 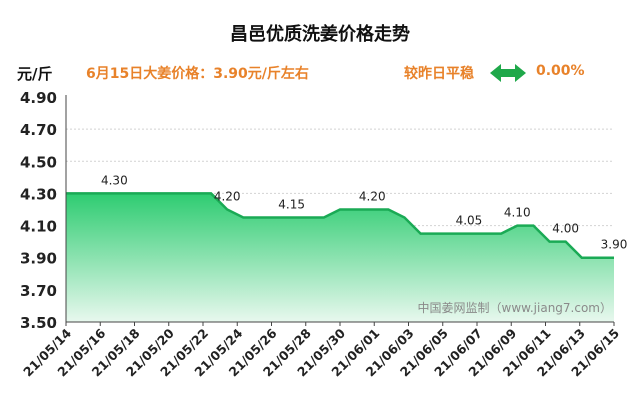 What do you see at coordinates (38, 98) in the screenshot?
I see `y-tick-label: 4.90` at bounding box center [38, 98].